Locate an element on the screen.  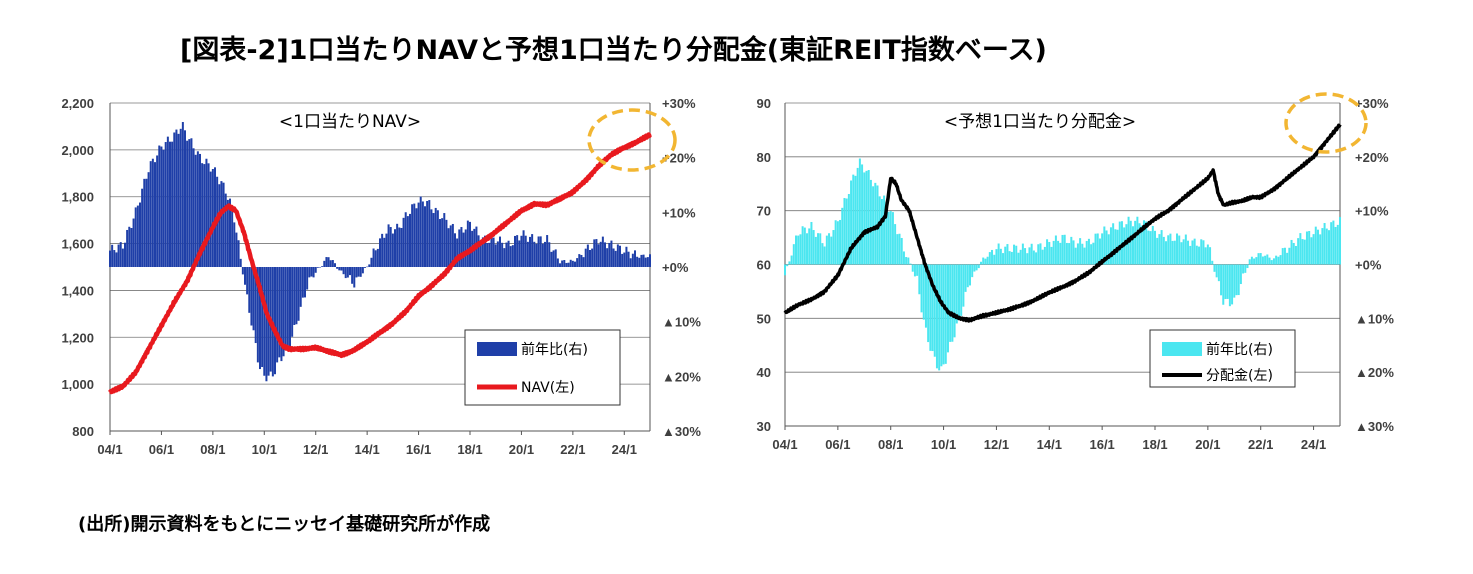
x-tick-label: 10/1 is located at coordinates (943, 444).